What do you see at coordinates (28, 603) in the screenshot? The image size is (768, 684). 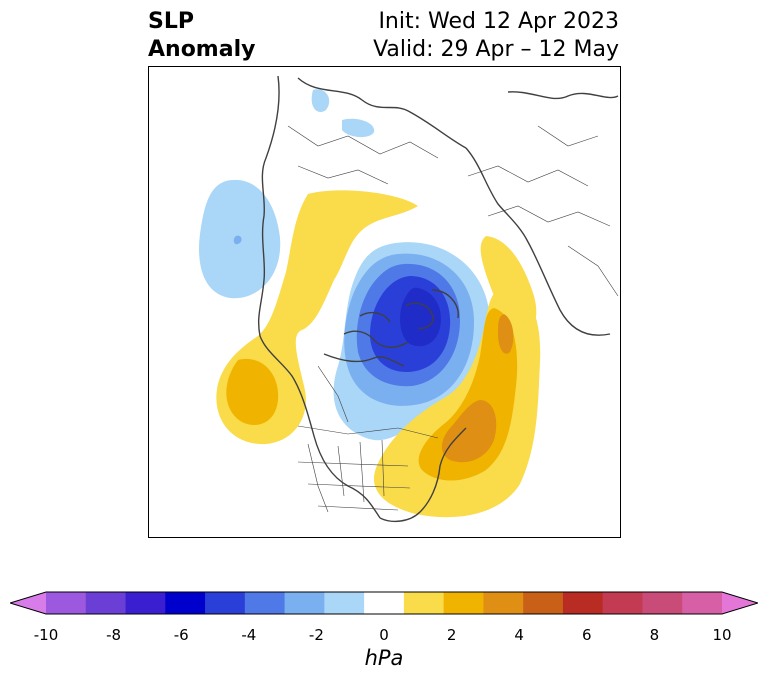 I see `colorbar-extend-low` at bounding box center [28, 603].